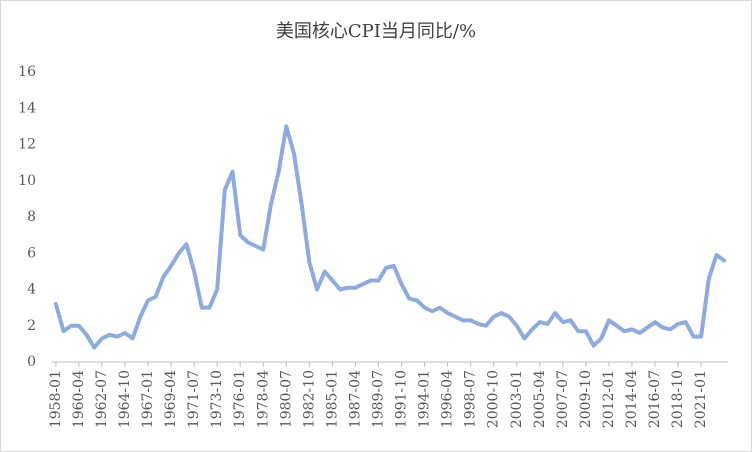 This screenshot has width=752, height=452. What do you see at coordinates (31, 326) in the screenshot?
I see `y-tick-label: 2` at bounding box center [31, 326].